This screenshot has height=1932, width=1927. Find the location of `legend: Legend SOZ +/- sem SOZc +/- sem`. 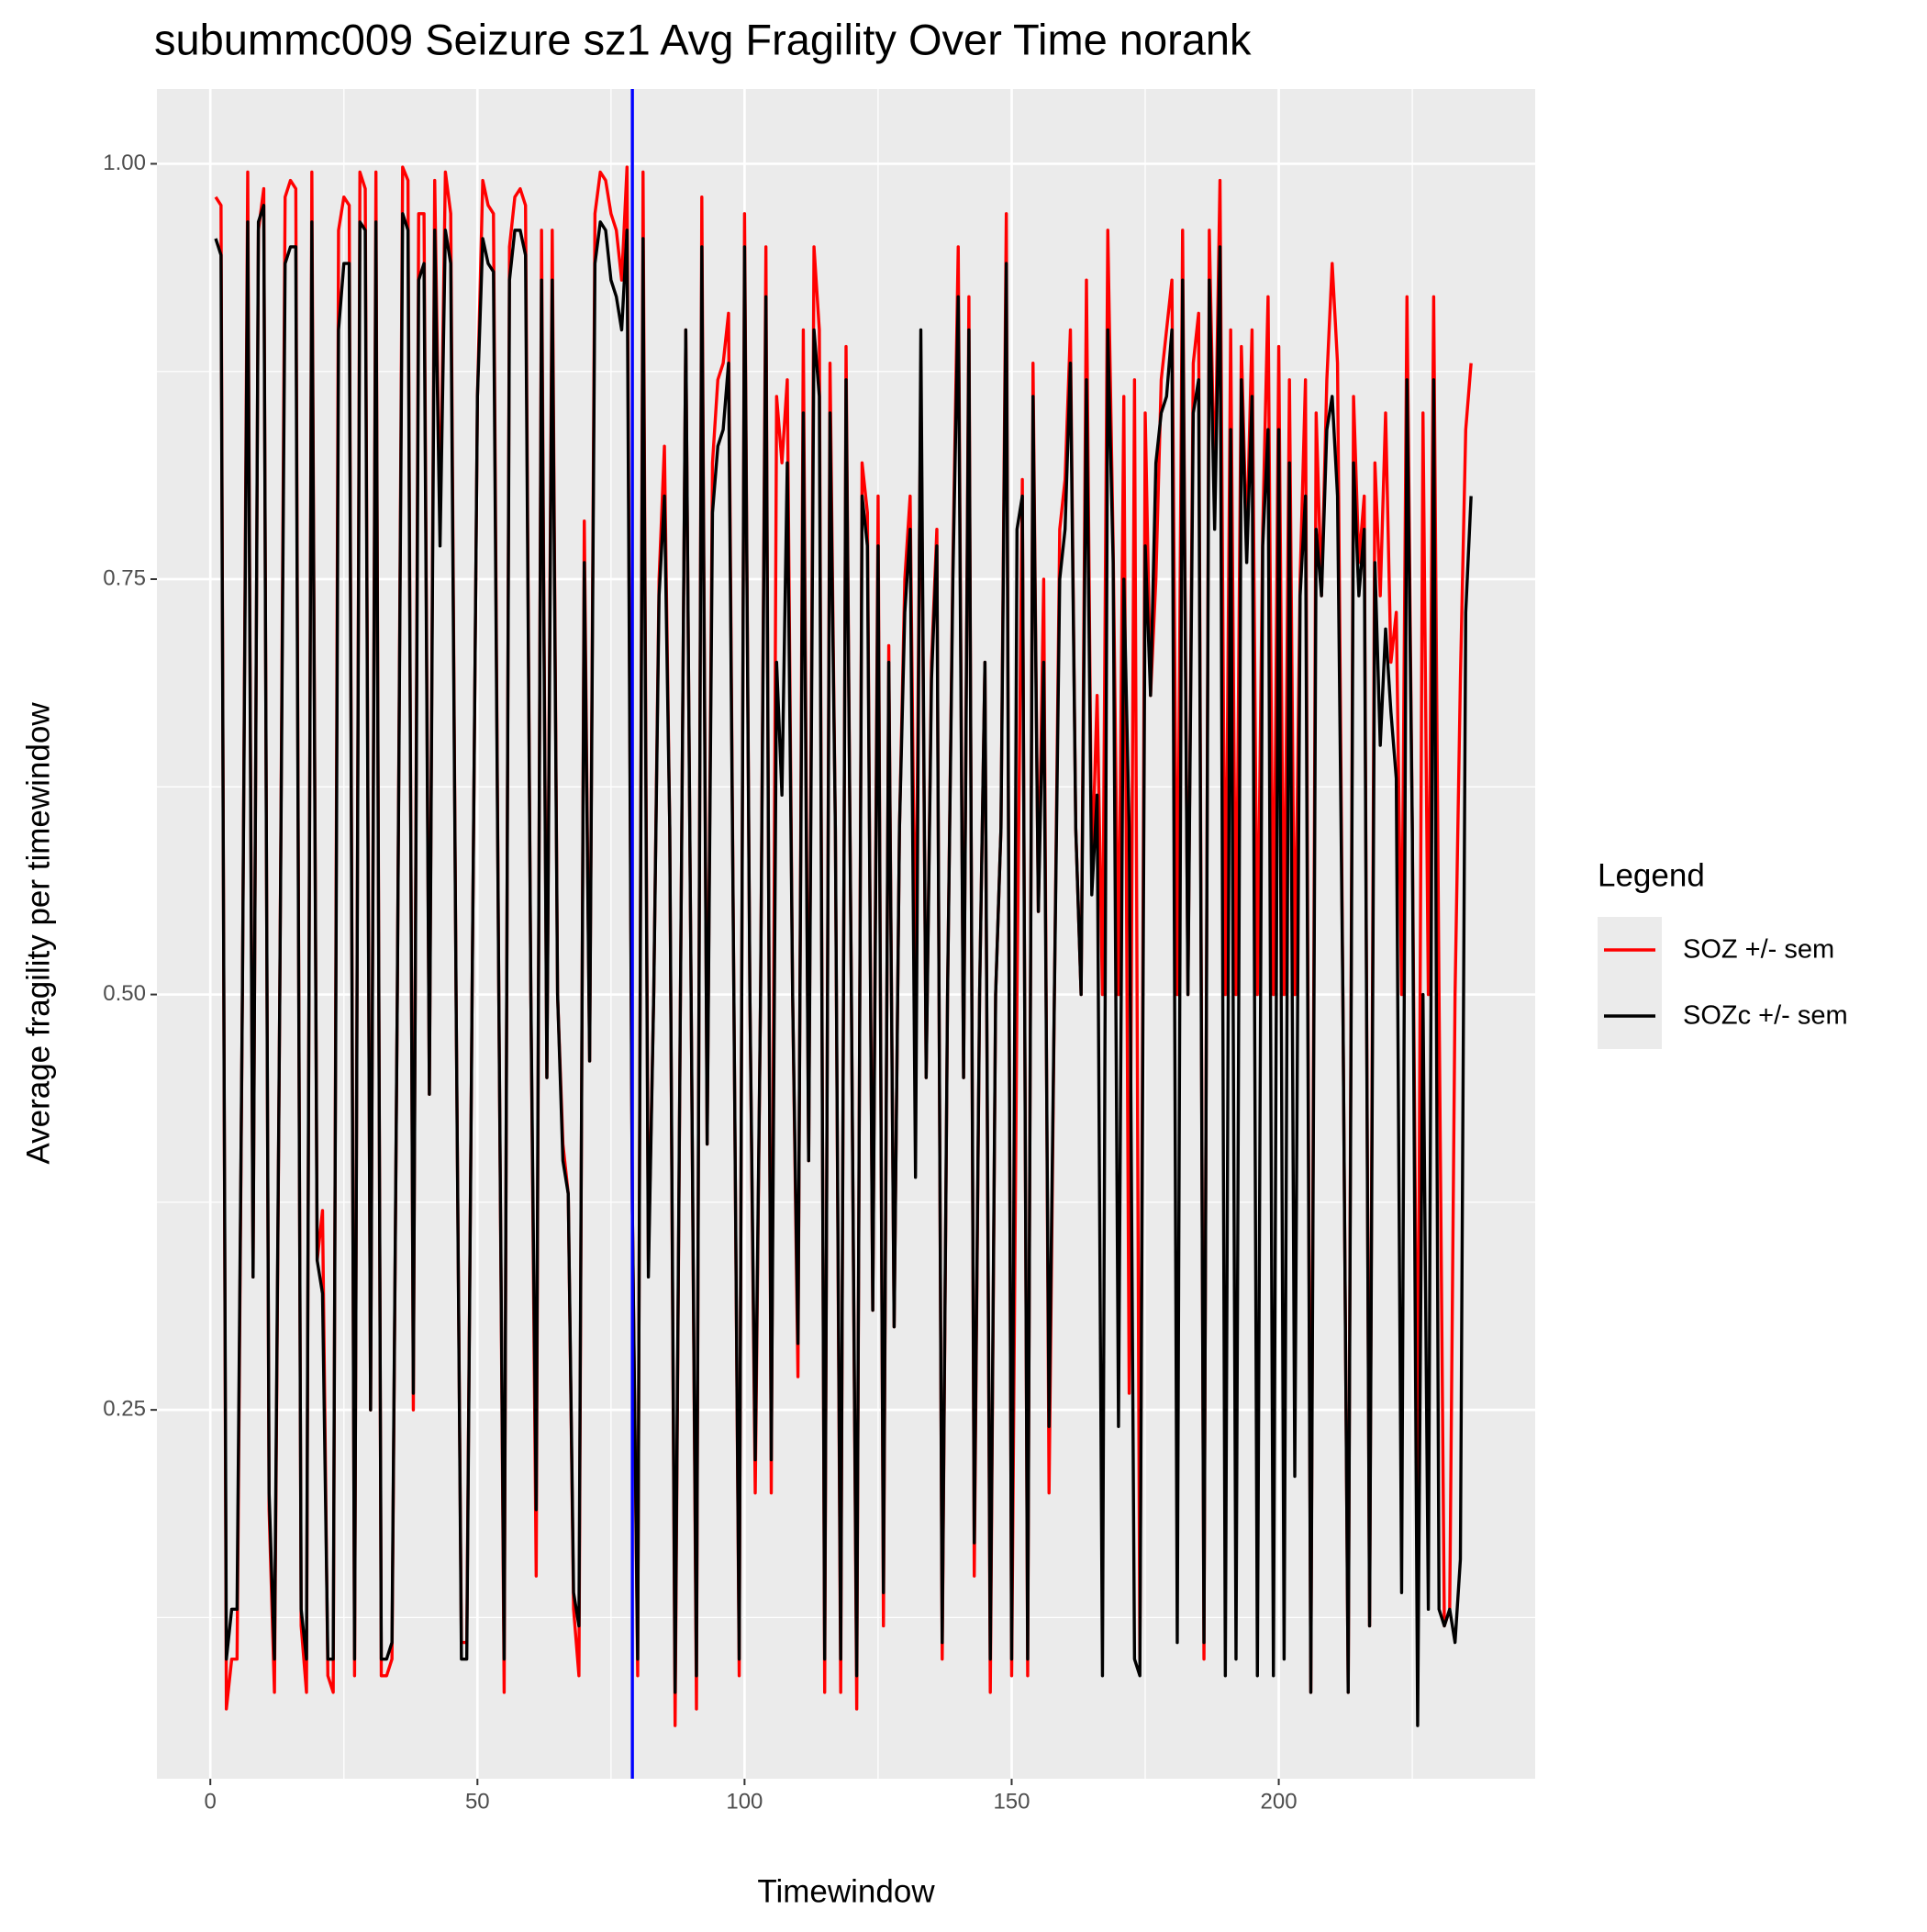

legend: Legend SOZ +/- sem SOZc +/- sem is located at coordinates (1723, 953).